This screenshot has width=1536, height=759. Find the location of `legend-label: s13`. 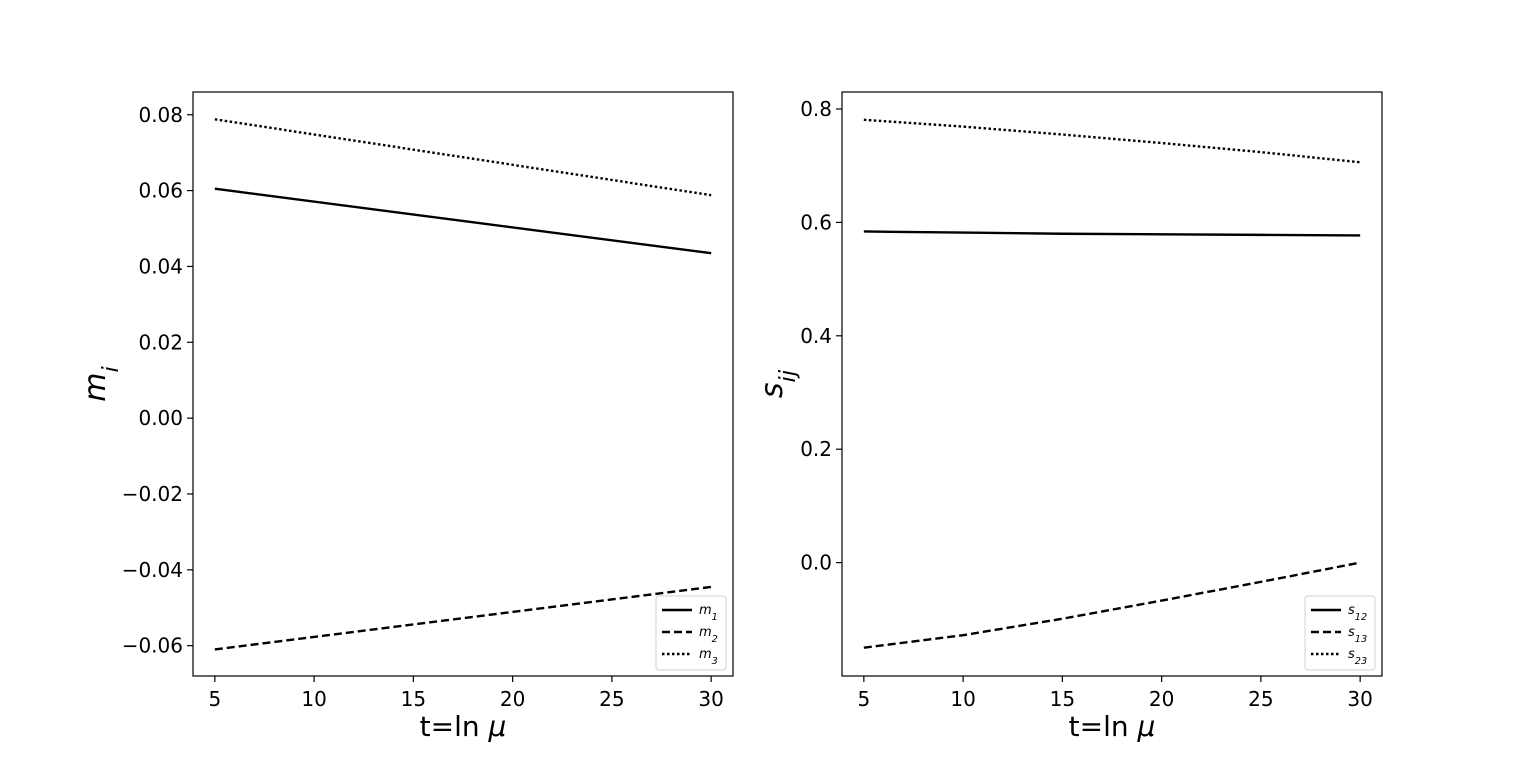

legend-label: s13 is located at coordinates (1357, 635).